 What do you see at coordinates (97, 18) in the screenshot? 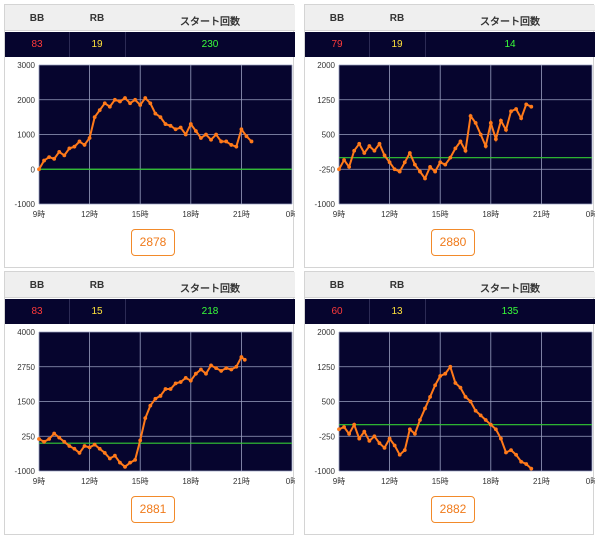
I see `rb-header: RB` at bounding box center [97, 18].